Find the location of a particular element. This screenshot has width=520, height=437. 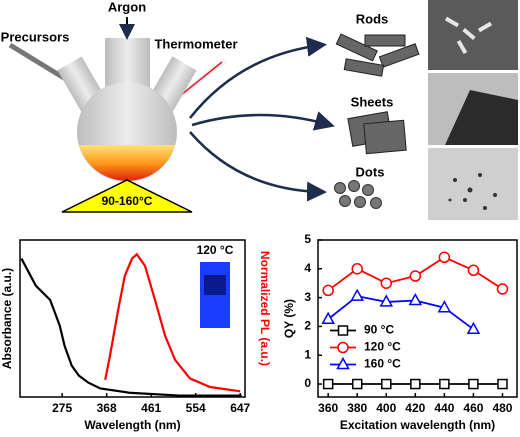

x-tick-label: 480 is located at coordinates (502, 408).